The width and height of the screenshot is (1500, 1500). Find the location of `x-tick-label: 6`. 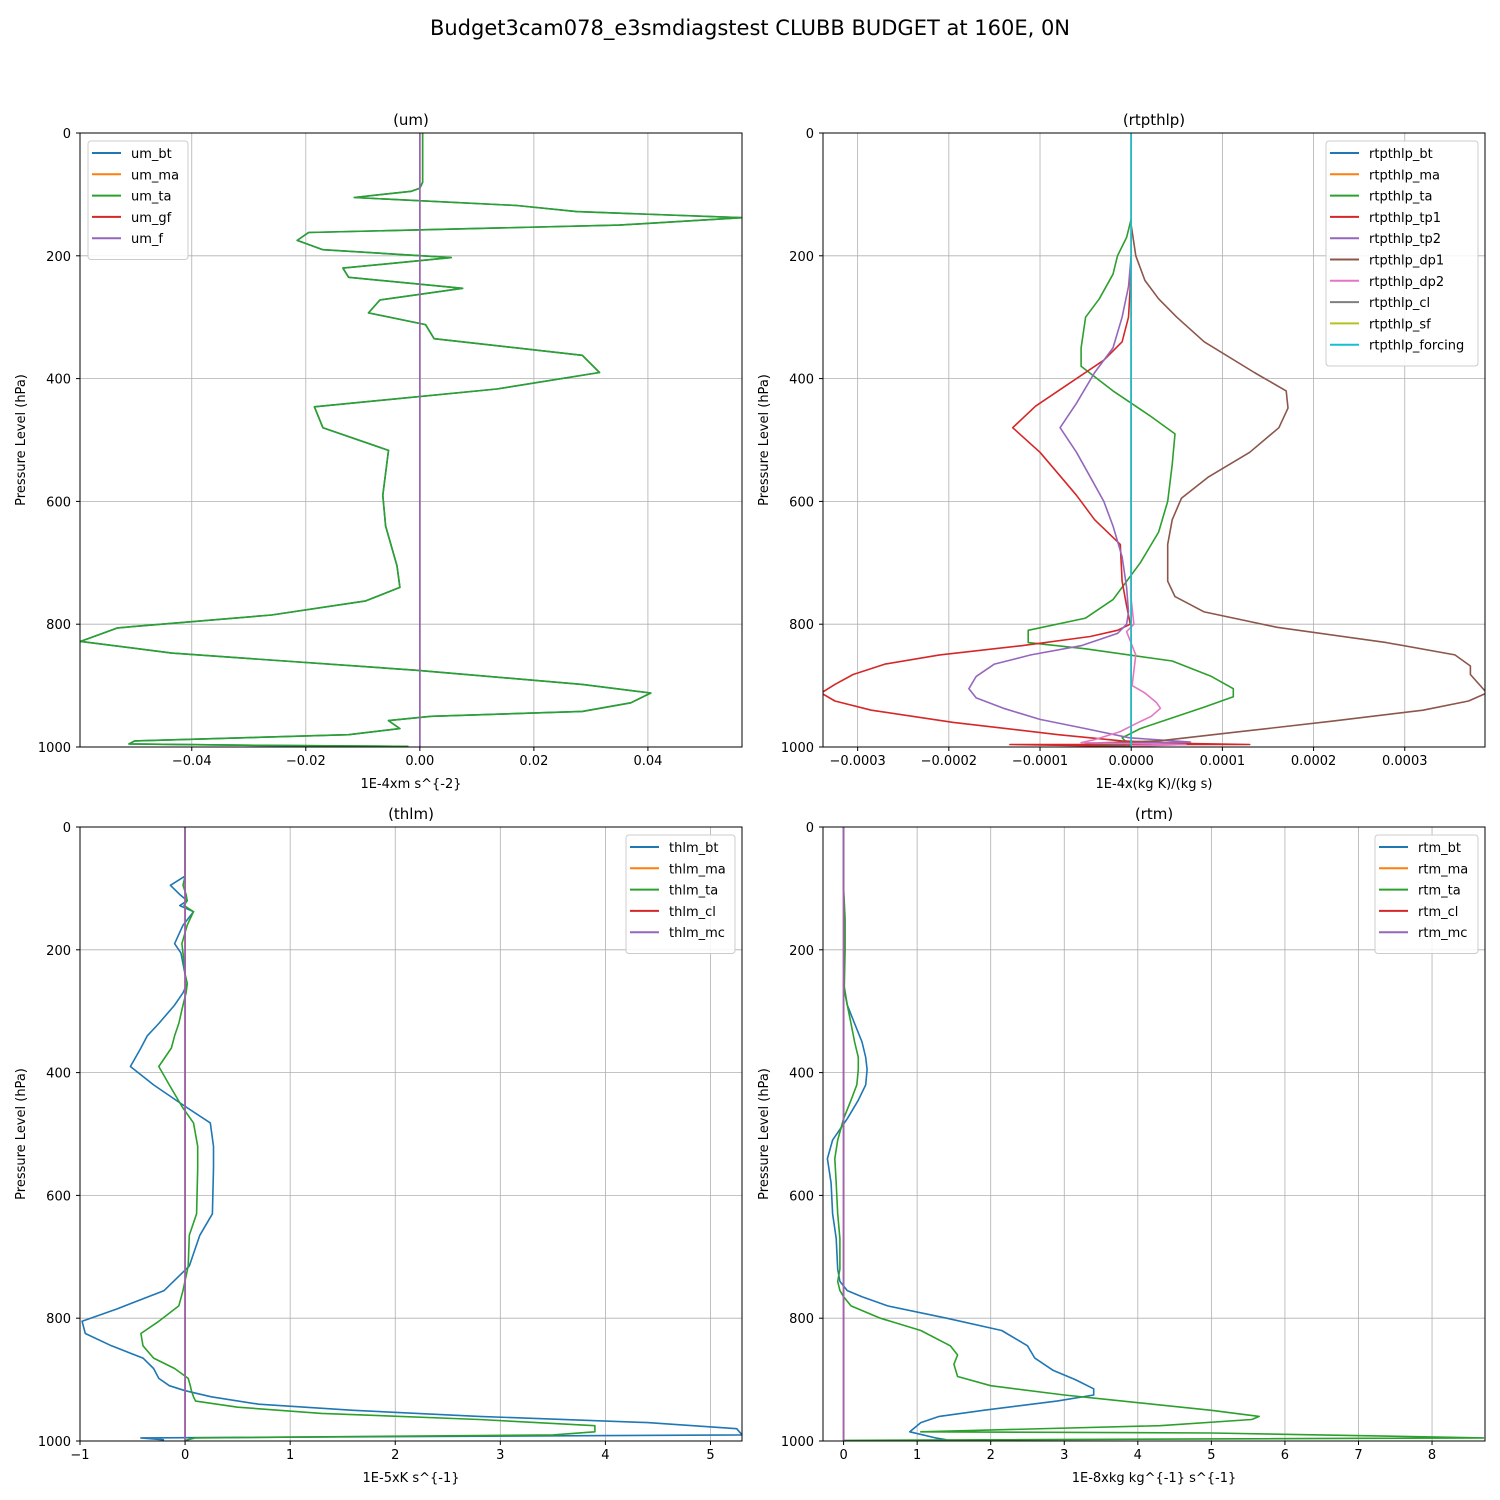

x-tick-label: 6 is located at coordinates (1285, 1455).